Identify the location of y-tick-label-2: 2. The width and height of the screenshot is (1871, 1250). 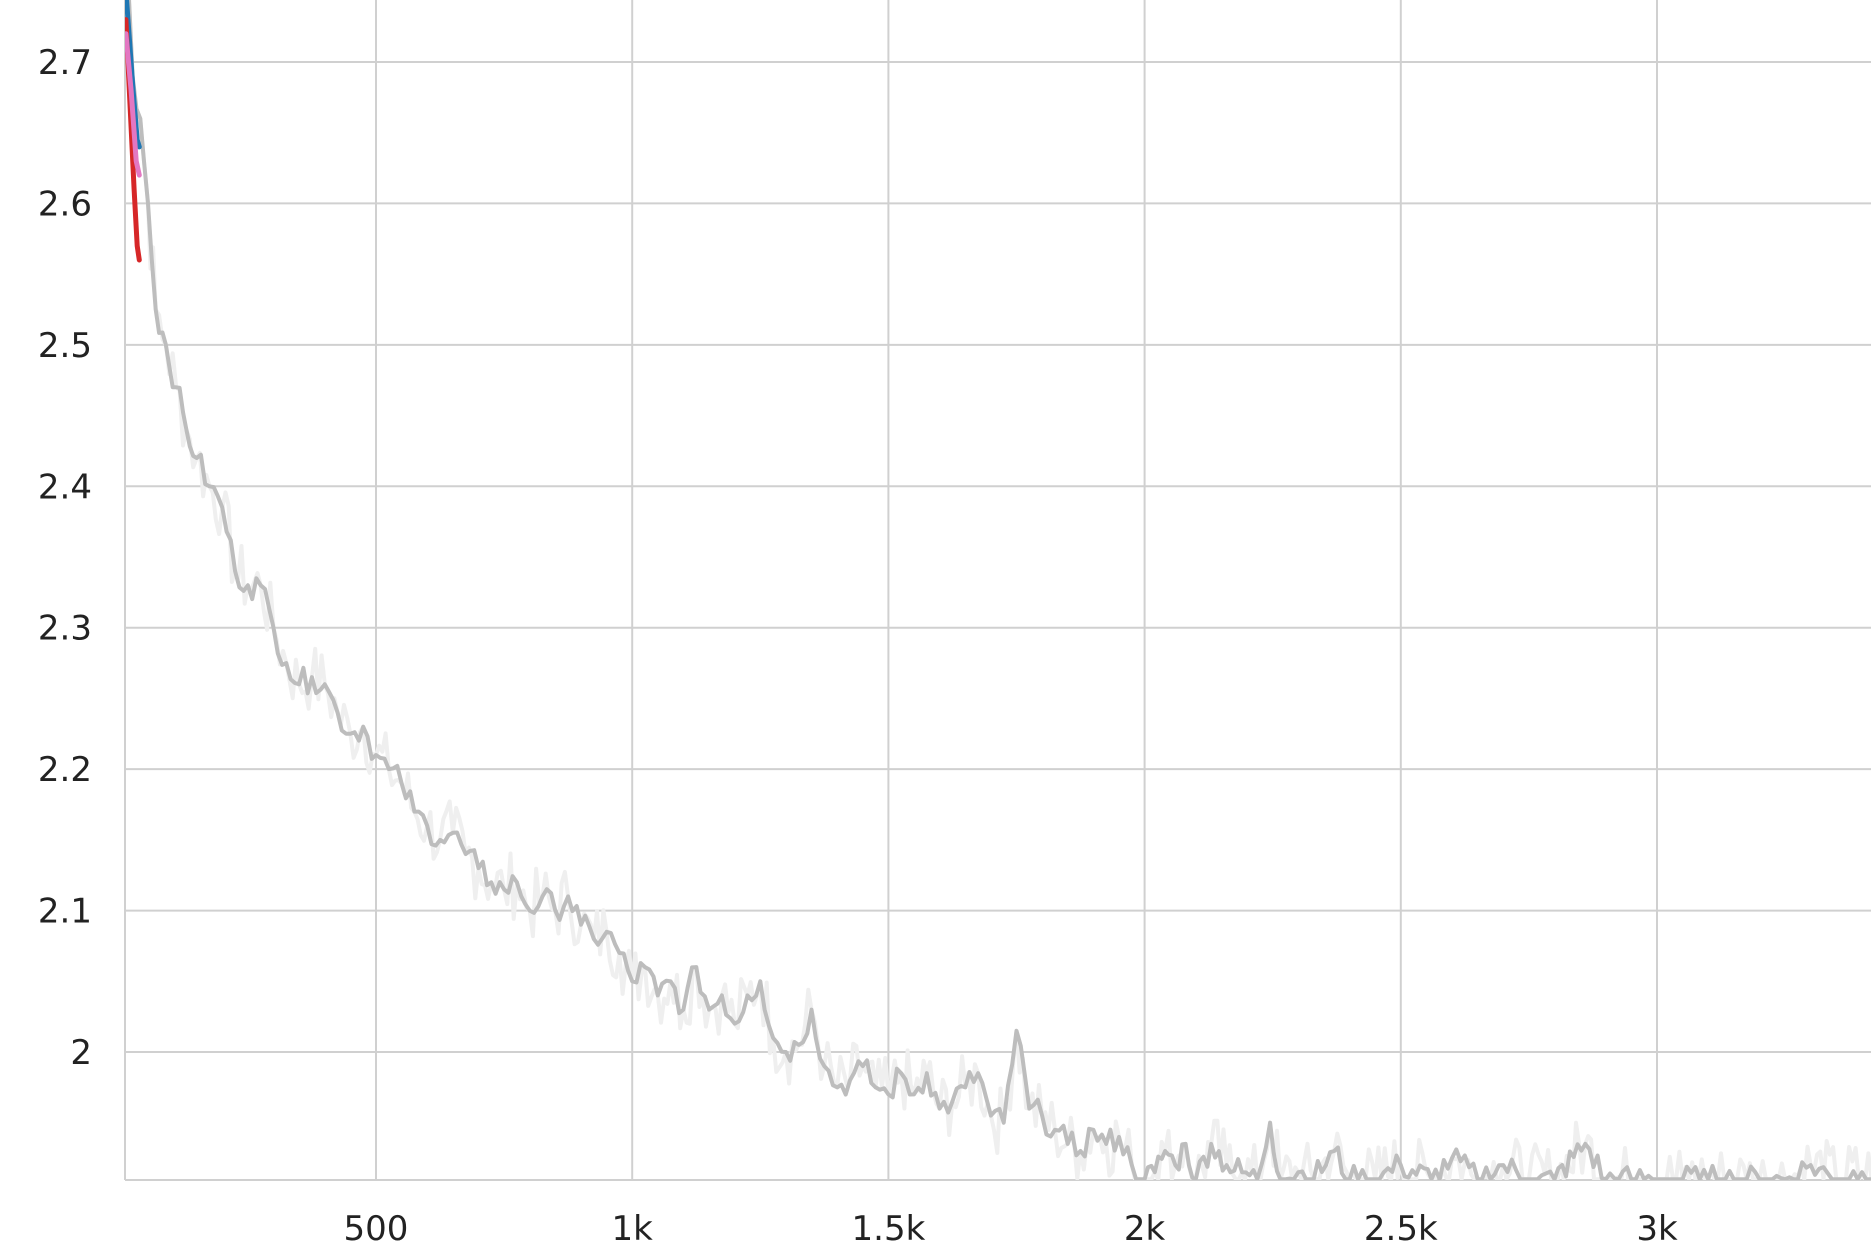
(81, 1053).